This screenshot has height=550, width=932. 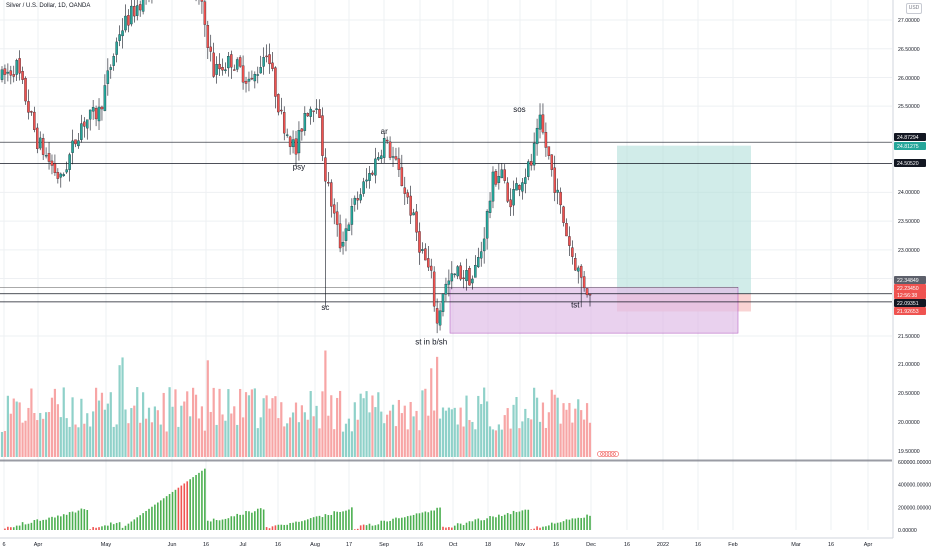 I want to click on wyckoff-label-0: psy, so click(x=299, y=166).